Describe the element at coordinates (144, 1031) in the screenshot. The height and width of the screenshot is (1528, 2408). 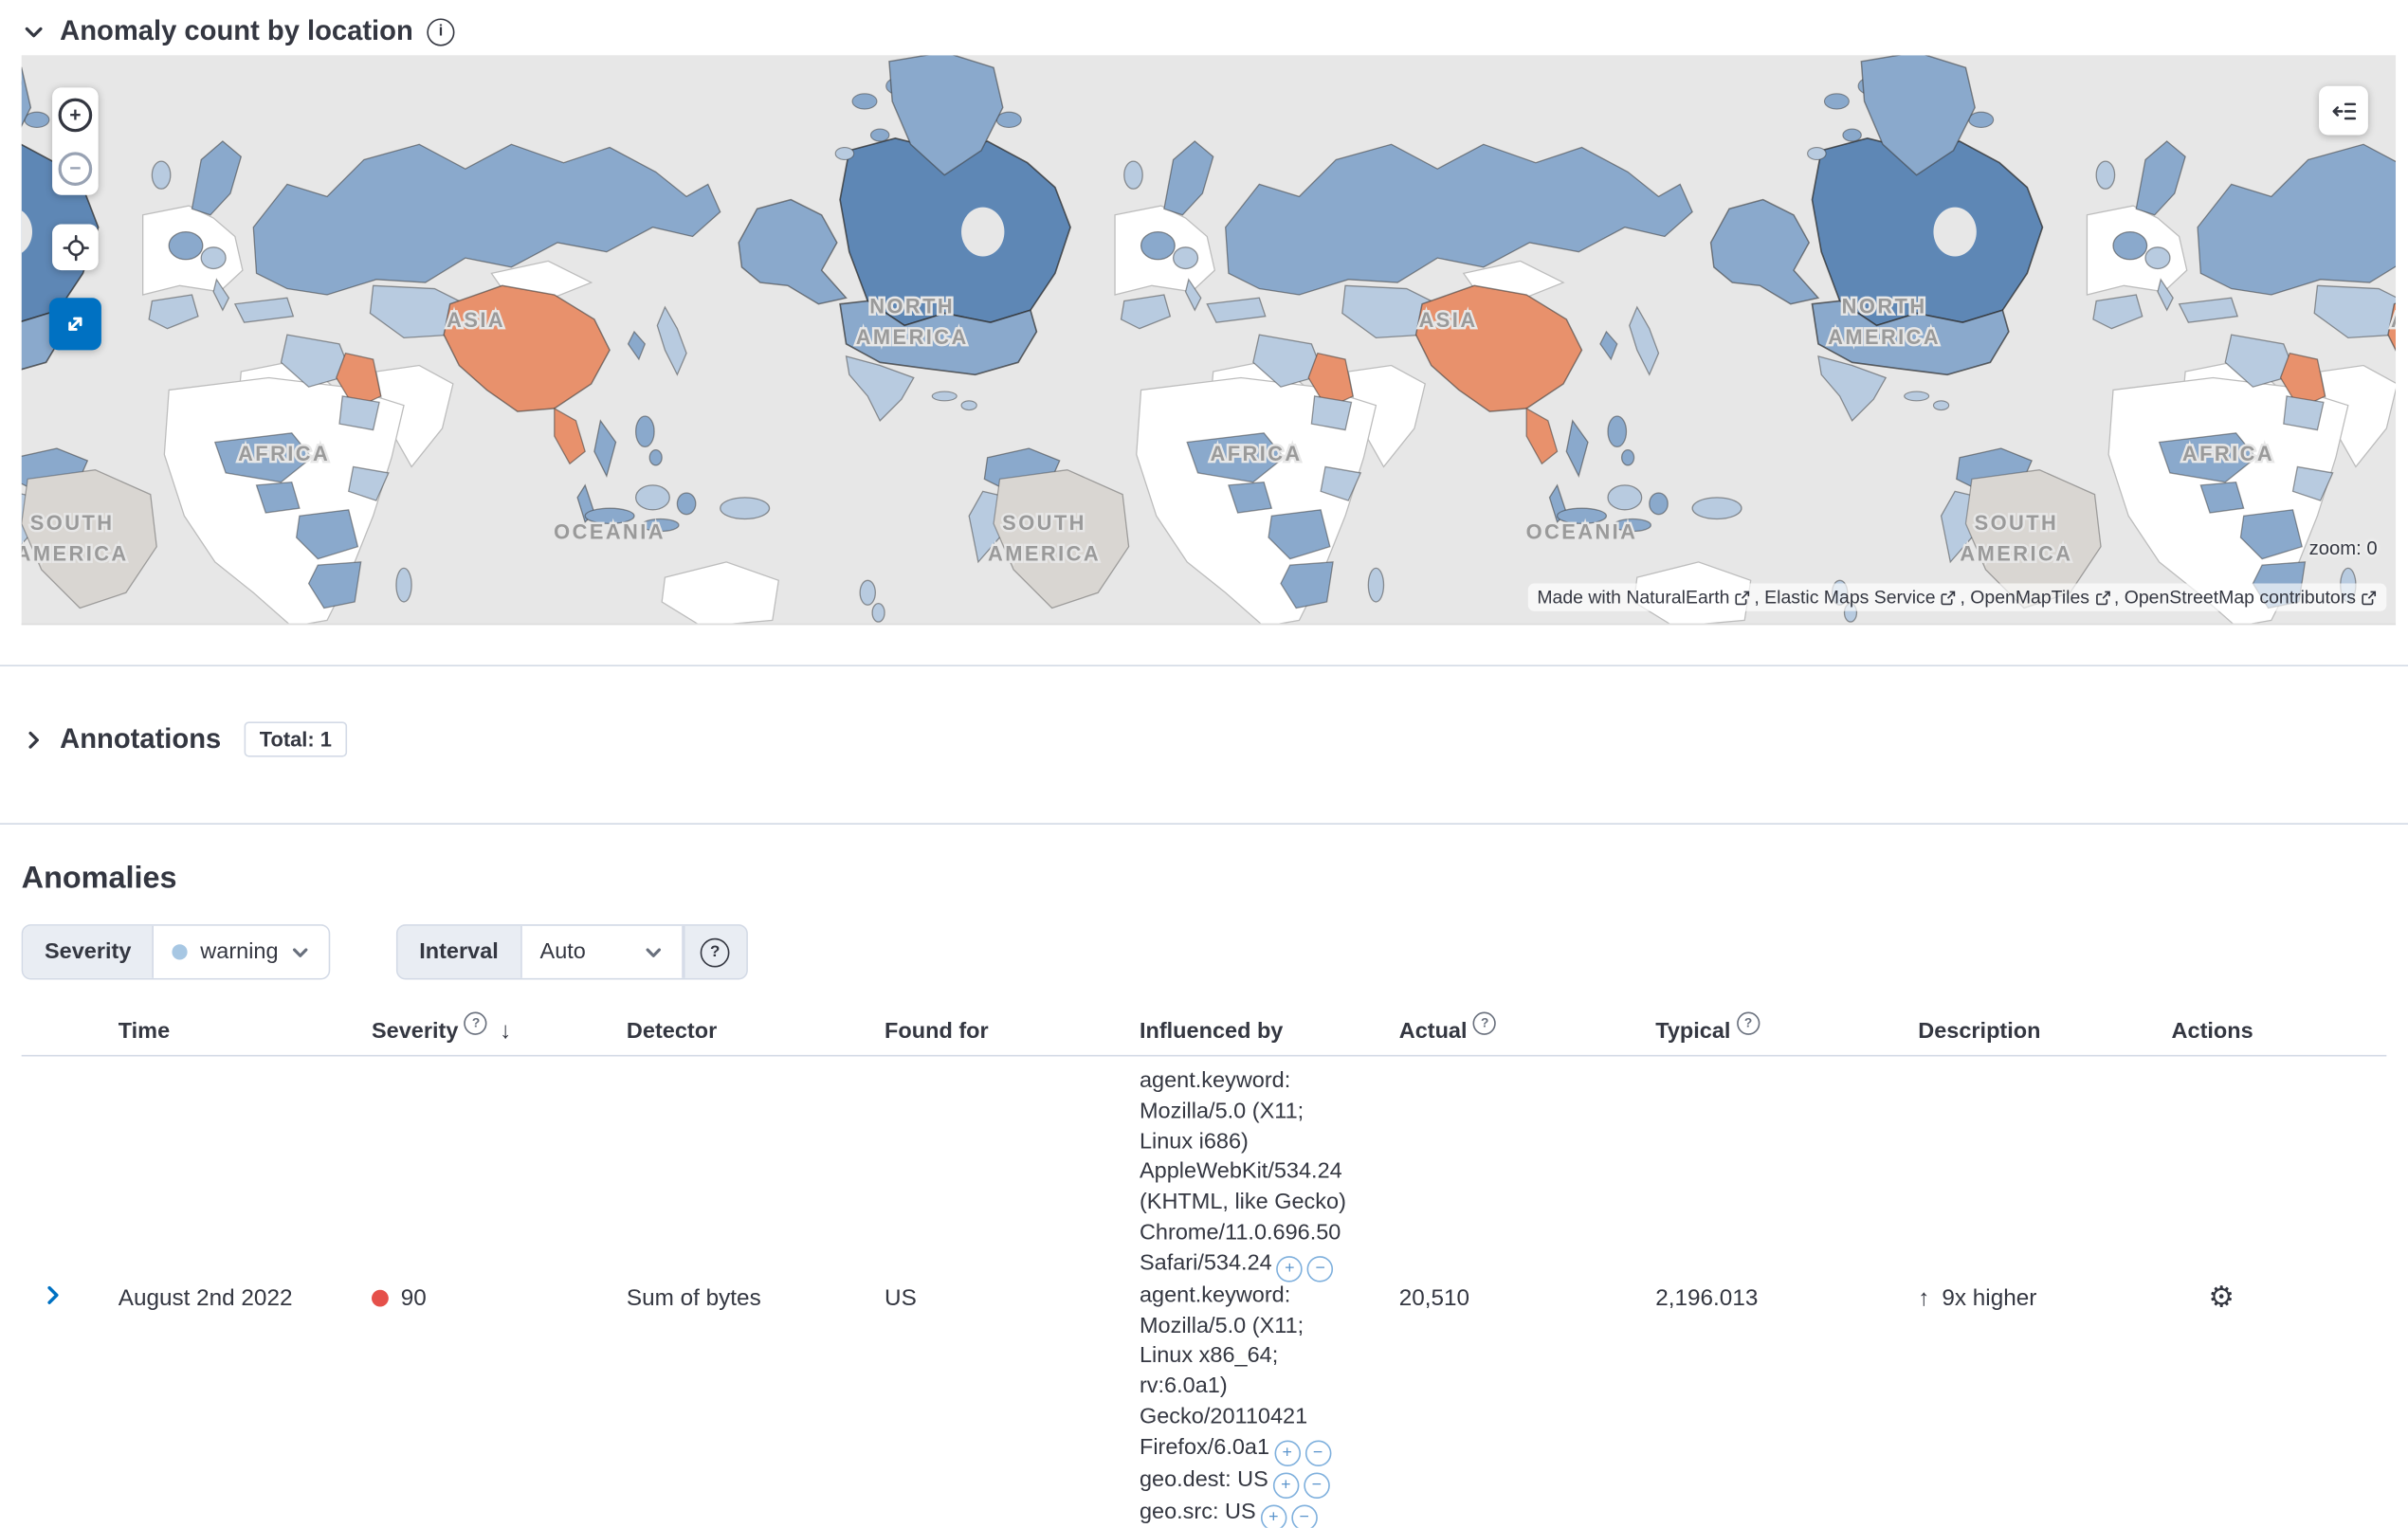
I see `header-time: Time` at that location.